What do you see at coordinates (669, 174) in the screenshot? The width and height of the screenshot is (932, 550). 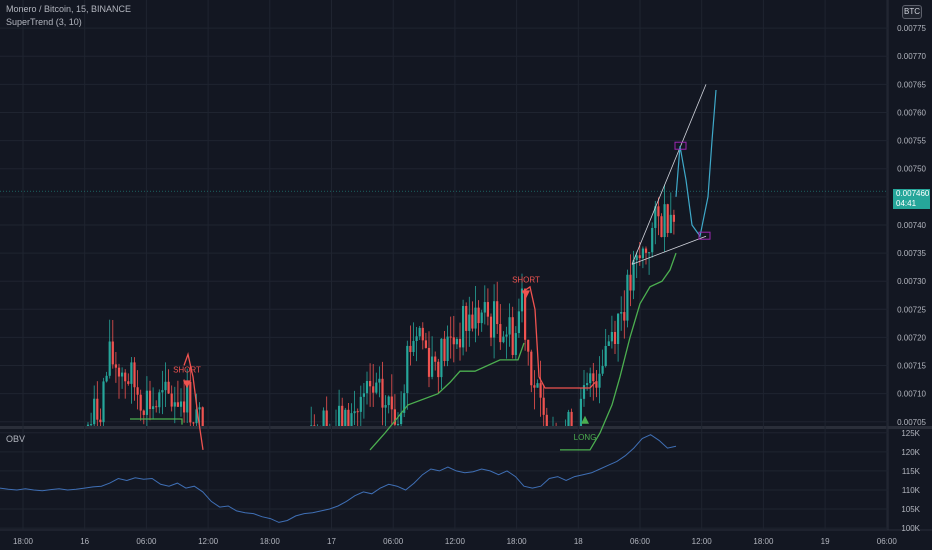 I see `wedge-upper-line` at bounding box center [669, 174].